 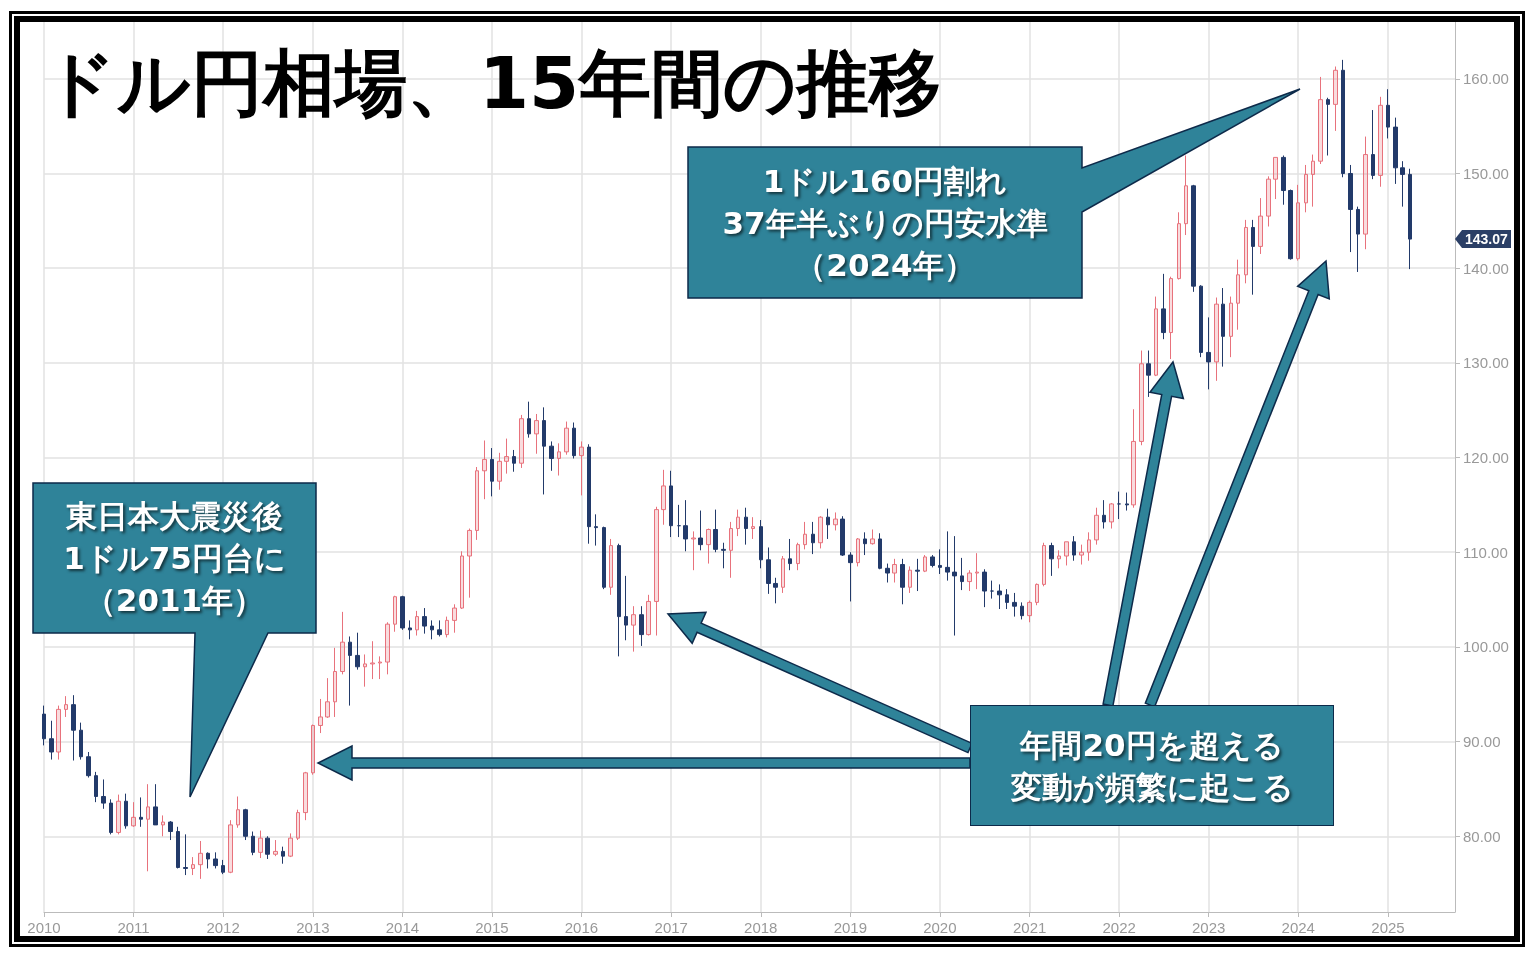 I want to click on x-tick-label: 2020, so click(x=940, y=927).